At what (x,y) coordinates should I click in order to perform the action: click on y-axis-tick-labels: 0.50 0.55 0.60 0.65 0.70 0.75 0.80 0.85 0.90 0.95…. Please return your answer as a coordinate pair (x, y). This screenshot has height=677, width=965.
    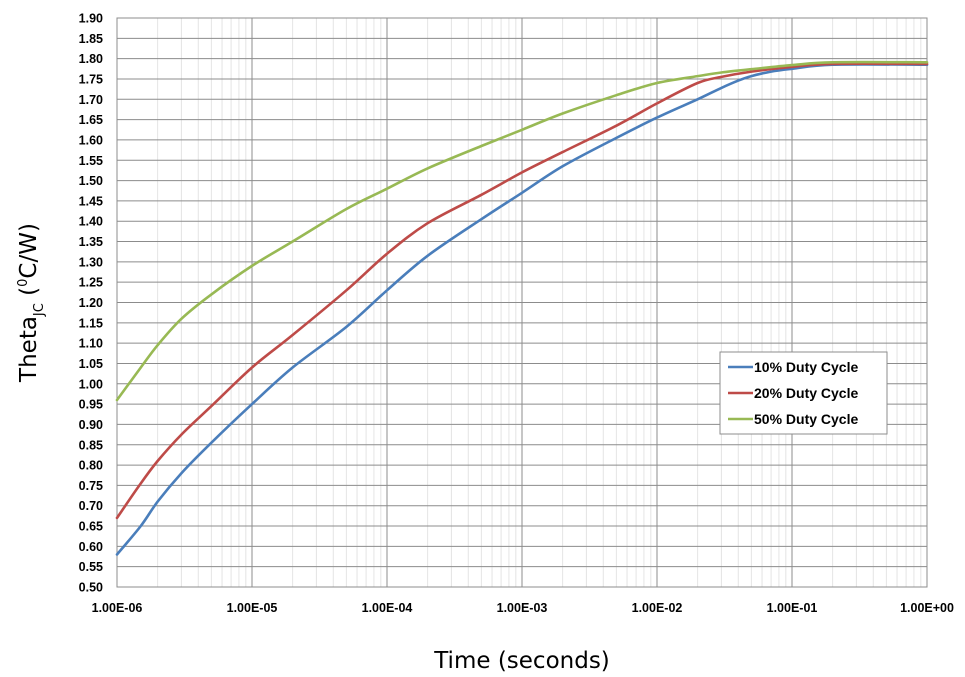
    Looking at the image, I should click on (91, 303).